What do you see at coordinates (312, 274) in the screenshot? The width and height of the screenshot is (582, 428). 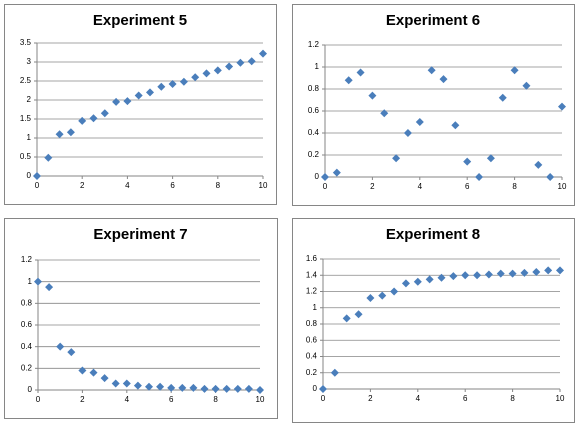 I see `y-tick-label: 1.4` at bounding box center [312, 274].